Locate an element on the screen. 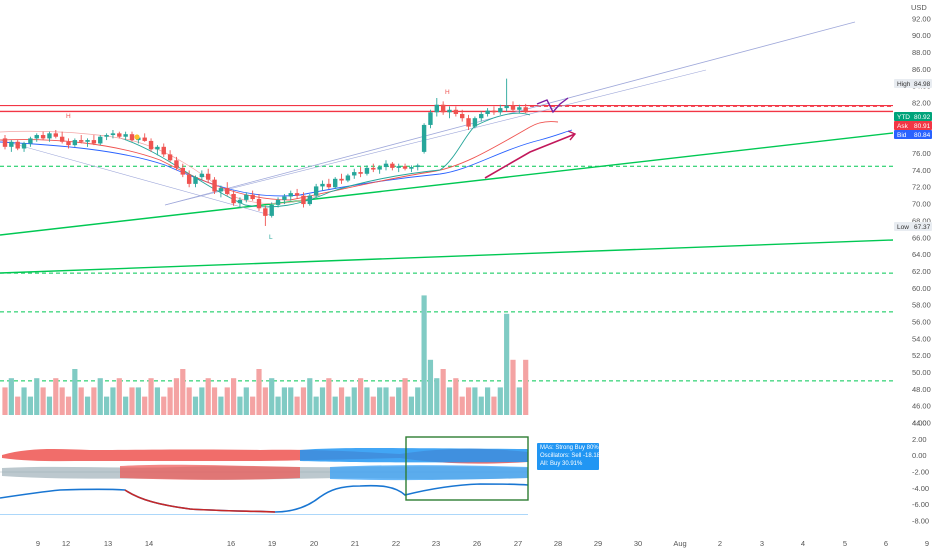 This screenshot has width=932, height=555. blue-channel-mid is located at coordinates (435, 137).